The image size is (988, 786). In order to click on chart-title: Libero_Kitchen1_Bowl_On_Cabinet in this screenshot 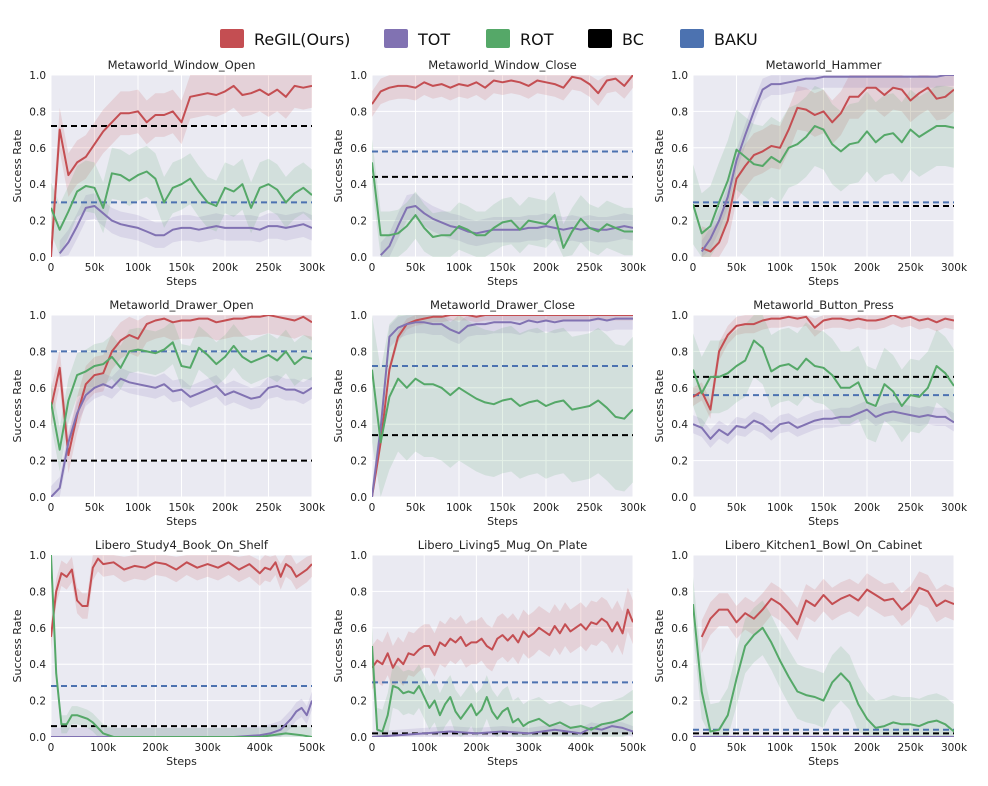, I will do `click(824, 545)`.